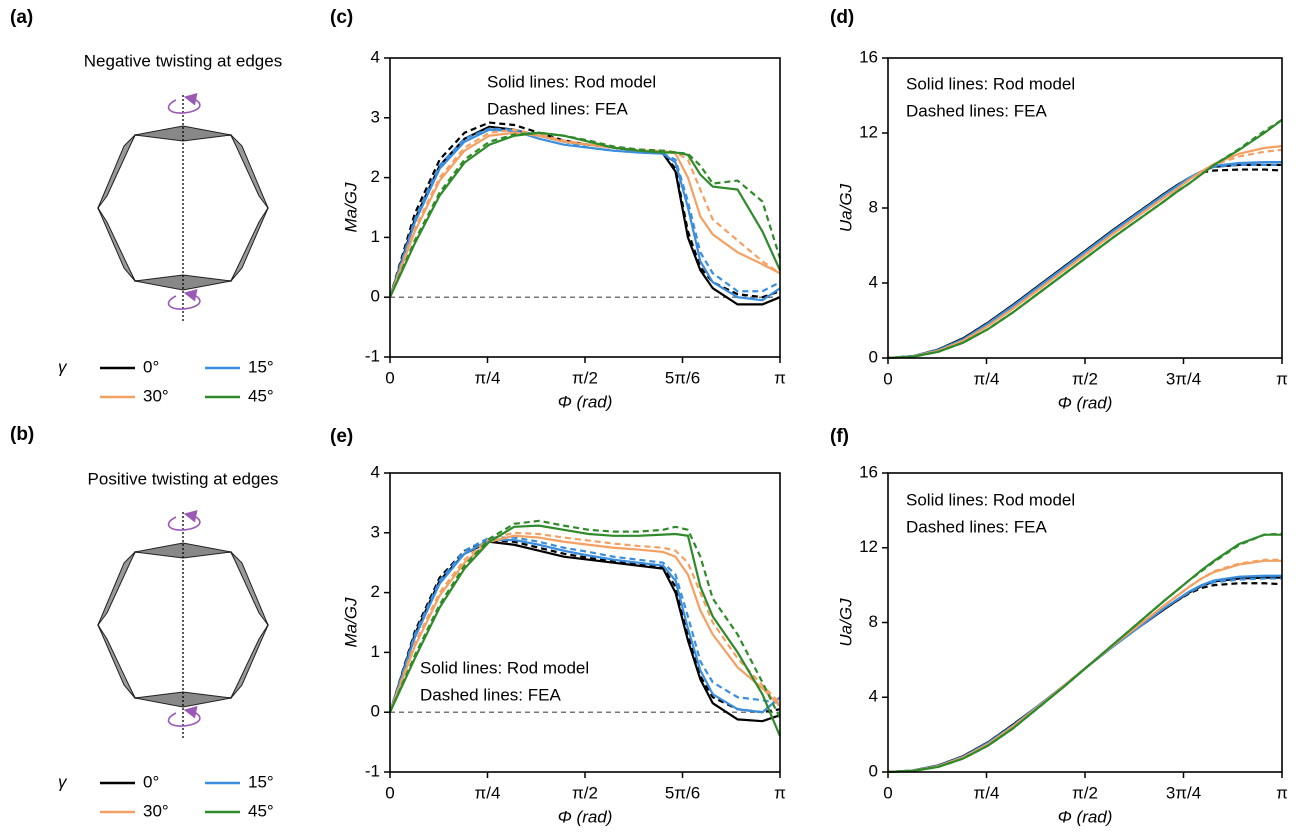 The width and height of the screenshot is (1296, 837). I want to click on panel-label: (b), so click(22, 434).